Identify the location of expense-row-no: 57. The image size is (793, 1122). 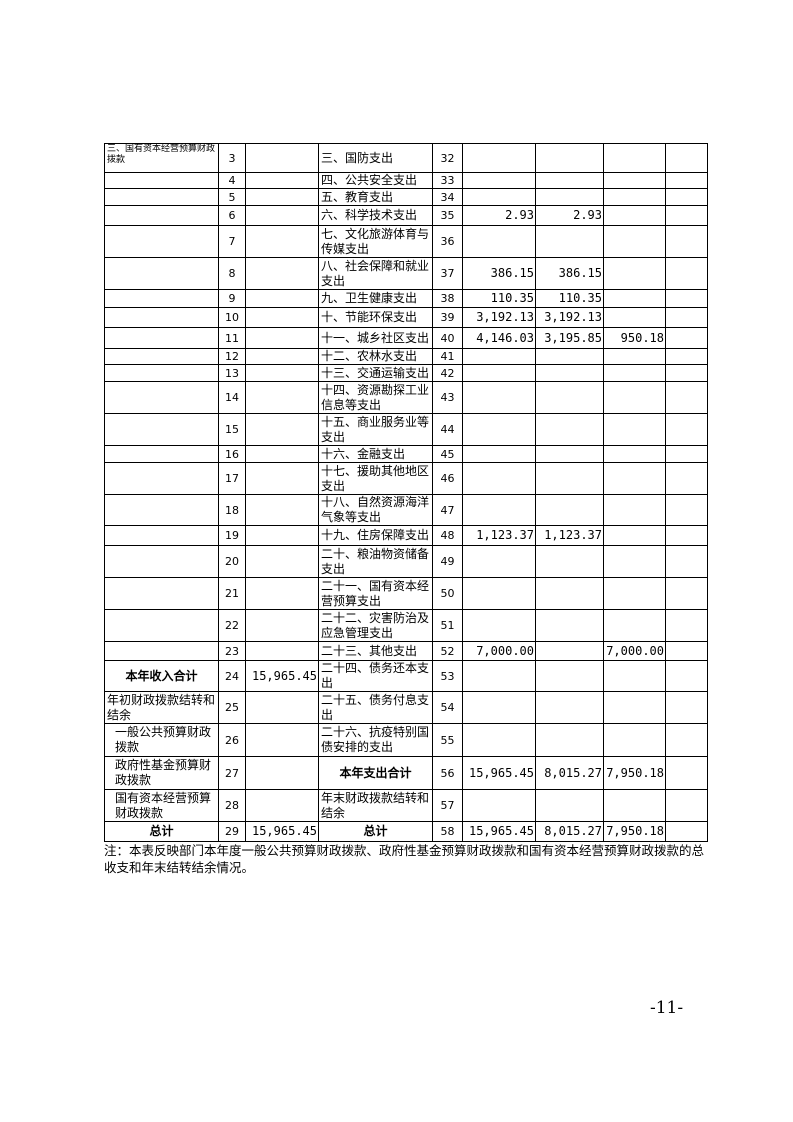
(447, 805).